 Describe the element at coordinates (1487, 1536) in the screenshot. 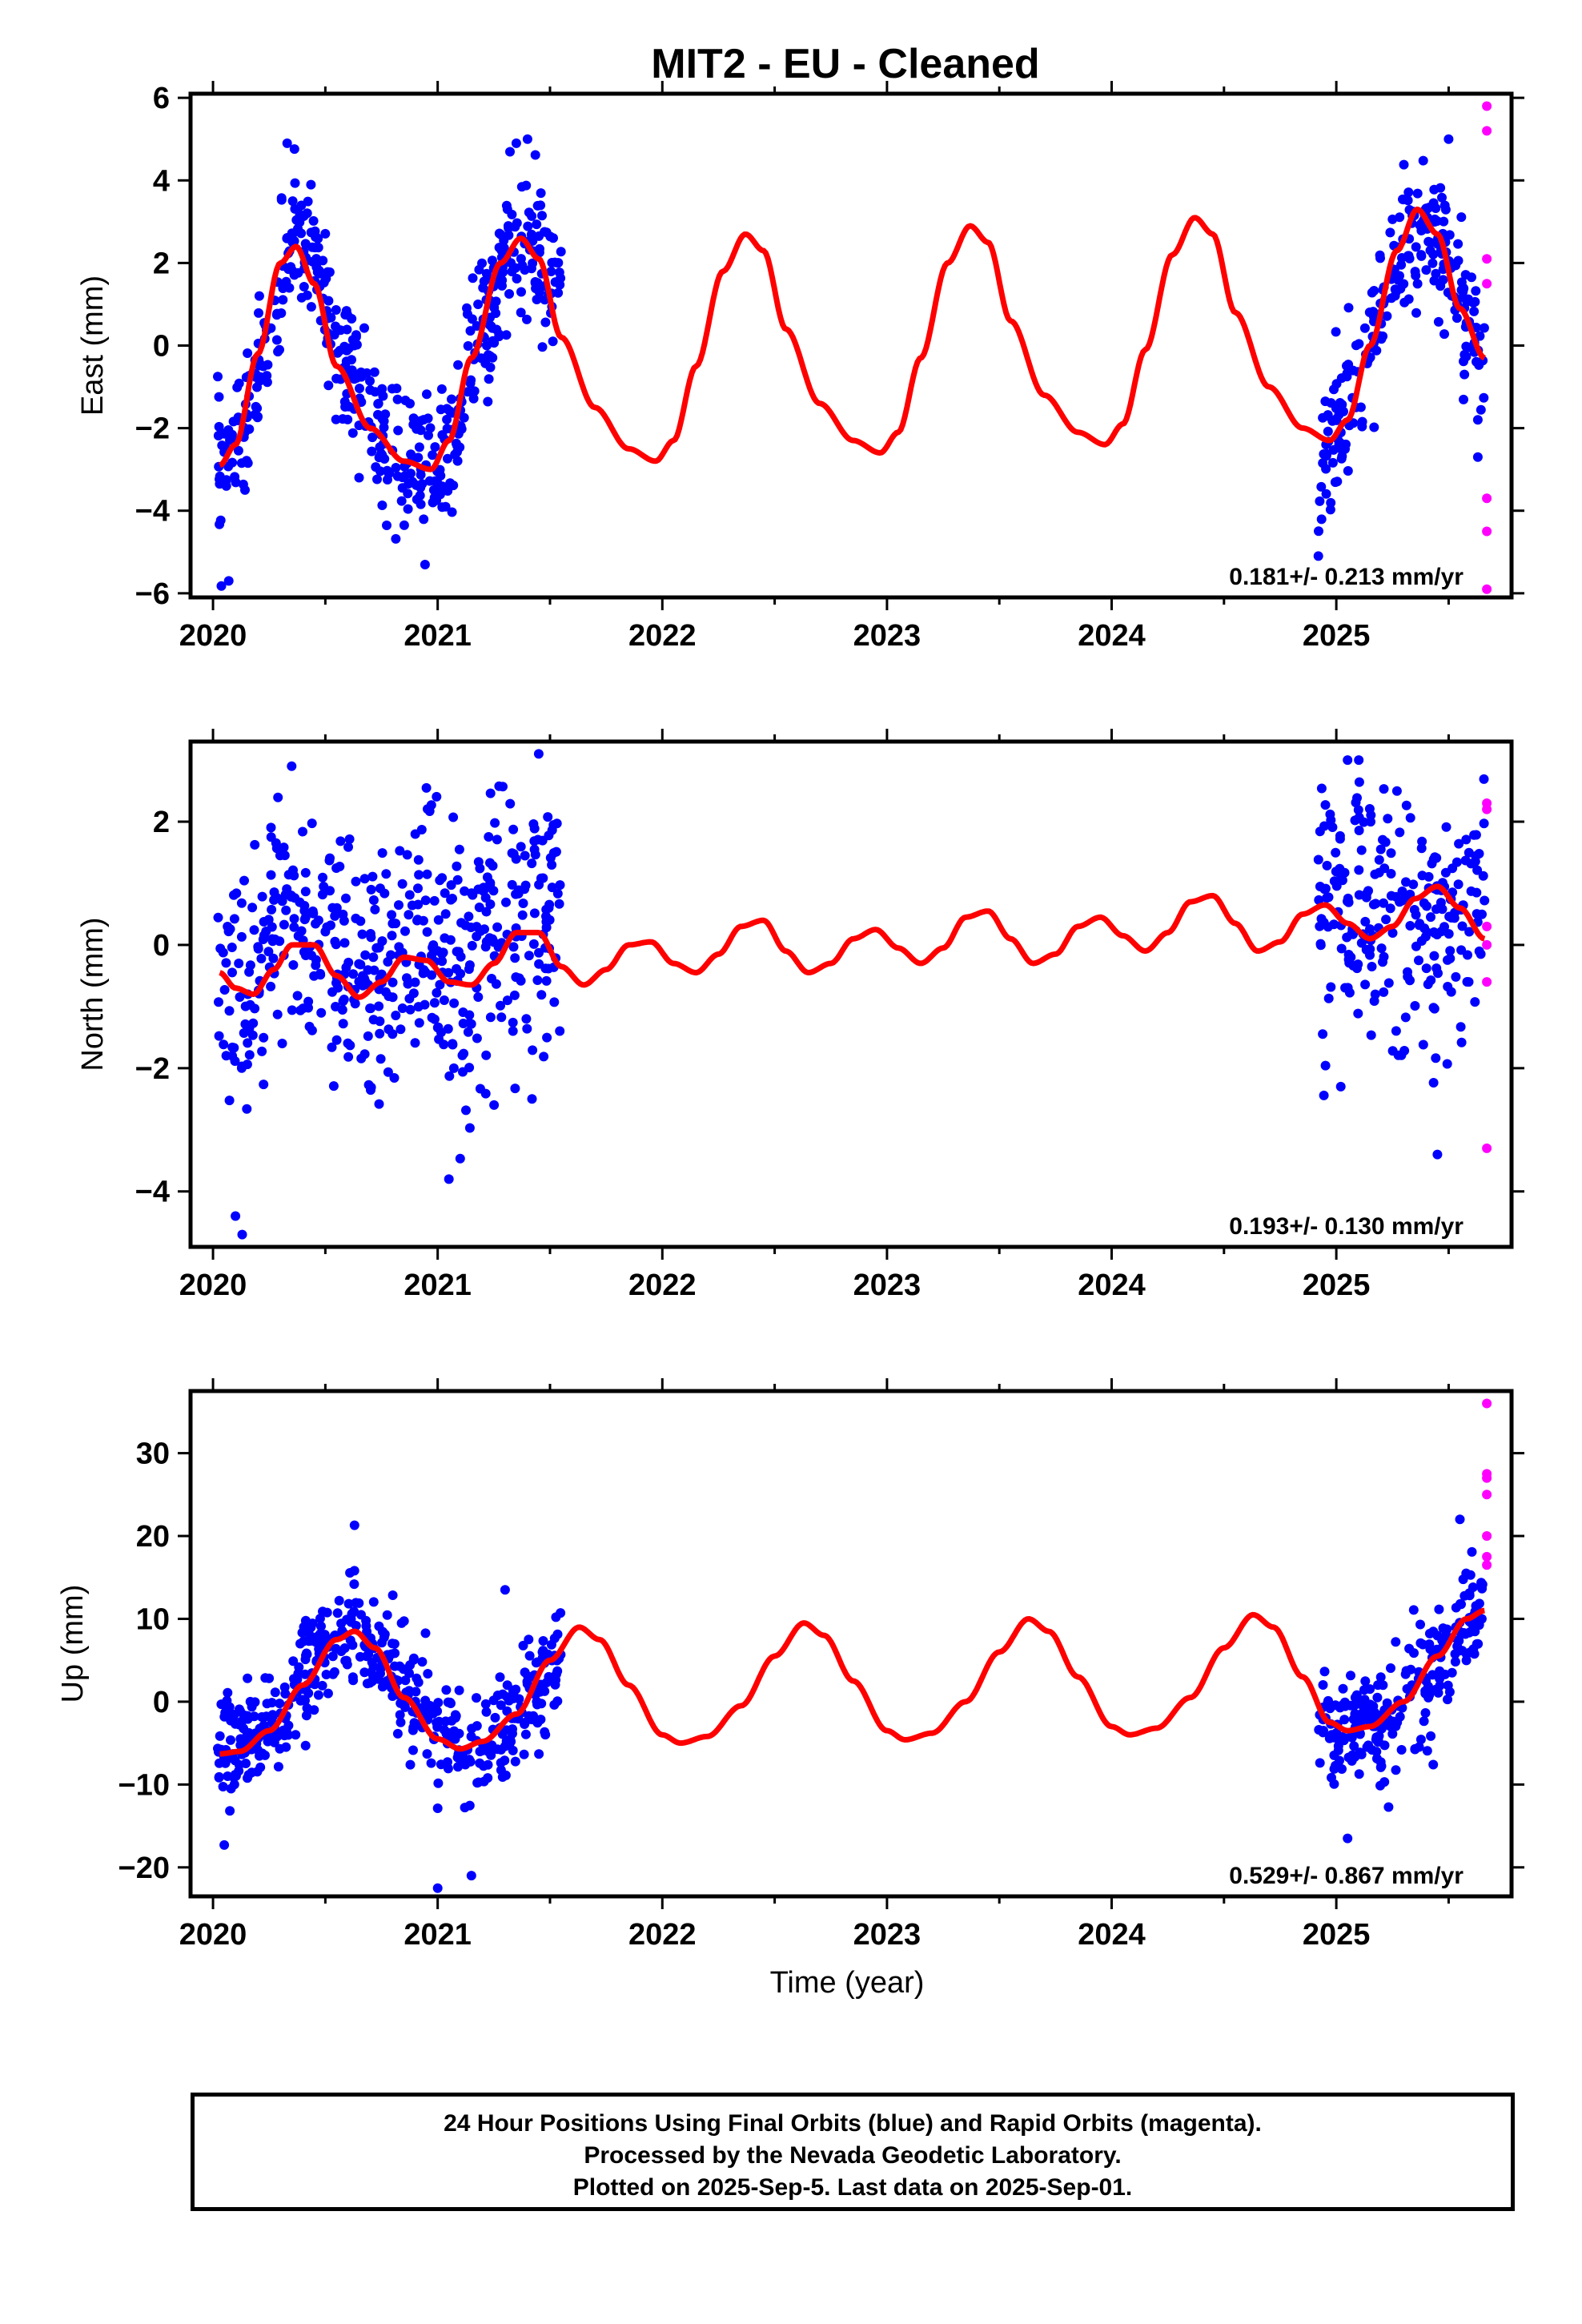

I see `rapid-orbit-point` at that location.